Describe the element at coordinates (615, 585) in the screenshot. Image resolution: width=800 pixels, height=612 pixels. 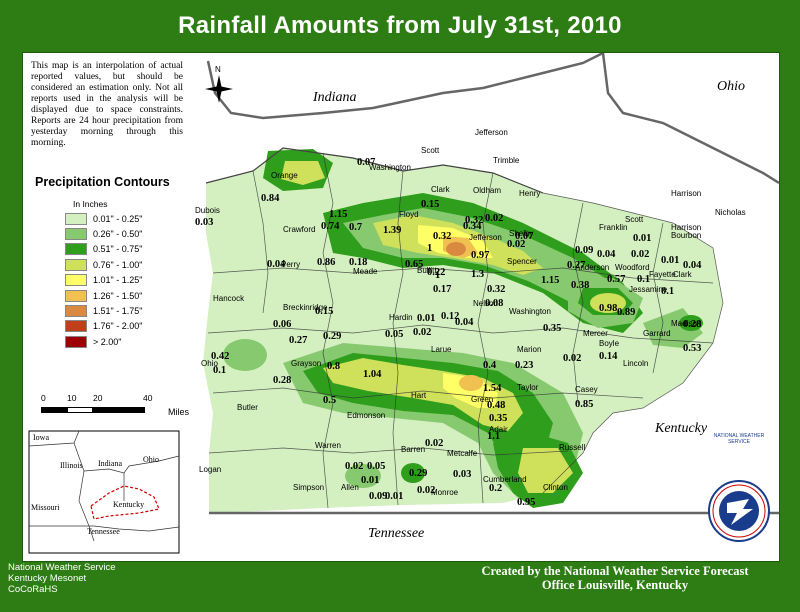
I see `footer-right-line: Office Louisville, Kentucky` at that location.